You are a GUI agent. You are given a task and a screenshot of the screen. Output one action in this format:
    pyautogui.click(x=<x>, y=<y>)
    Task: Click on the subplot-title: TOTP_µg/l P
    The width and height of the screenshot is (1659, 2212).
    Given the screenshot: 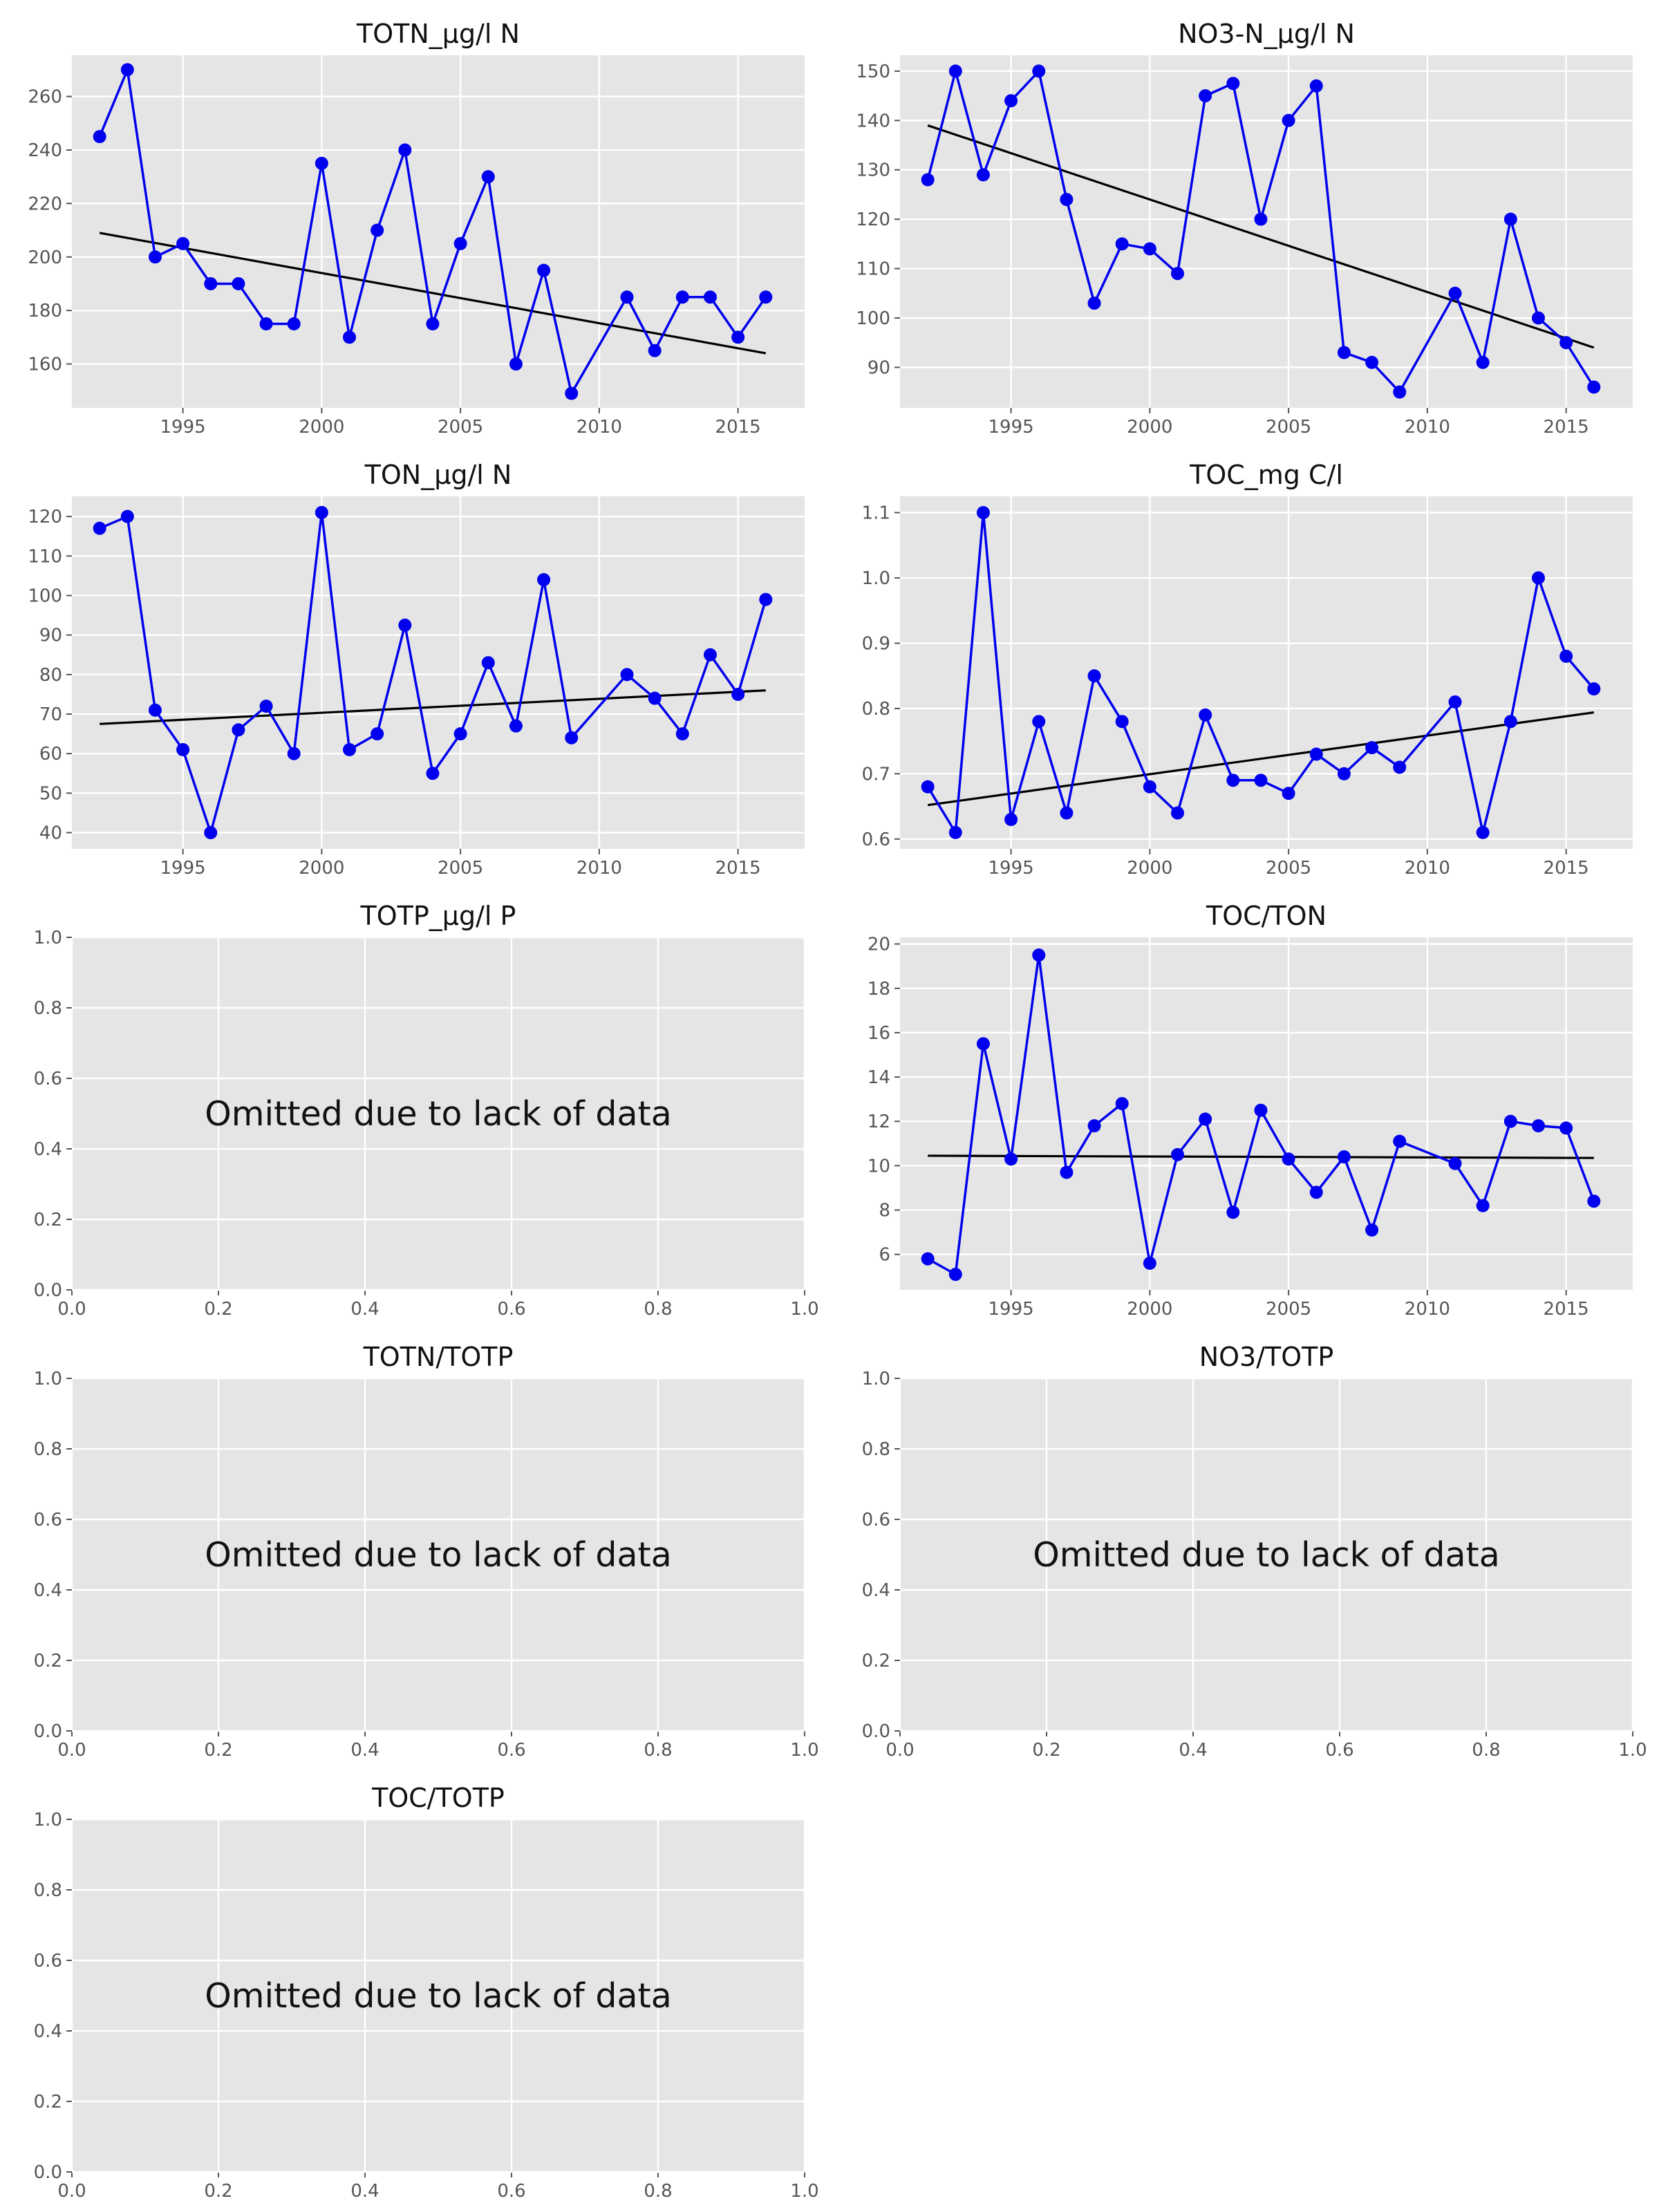 What is the action you would take?
    pyautogui.click(x=438, y=916)
    